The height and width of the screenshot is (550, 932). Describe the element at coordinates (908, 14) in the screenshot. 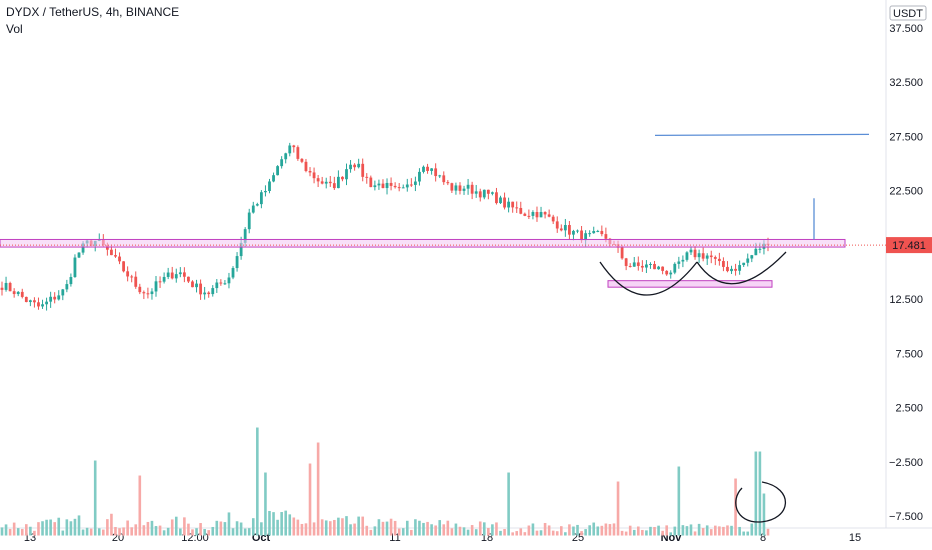

I see `currency-label: USDT` at that location.